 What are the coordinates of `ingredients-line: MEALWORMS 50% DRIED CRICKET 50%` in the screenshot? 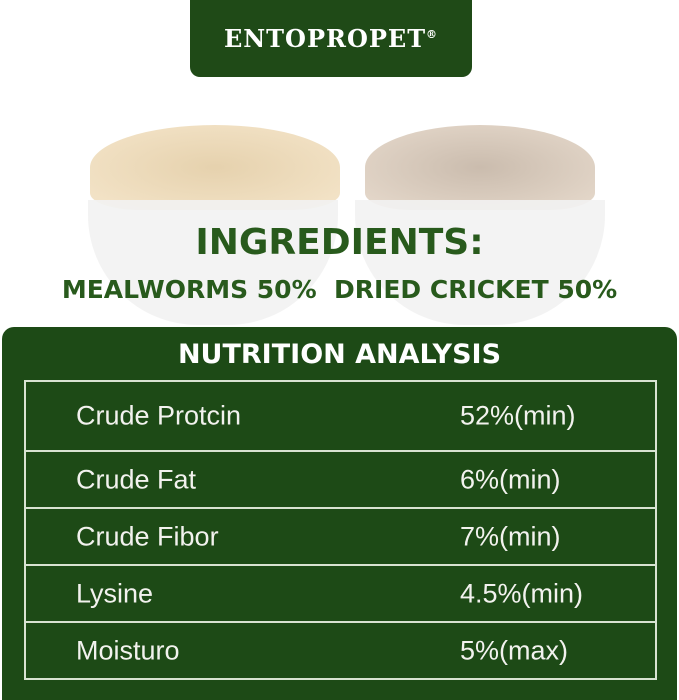 It's located at (339, 289).